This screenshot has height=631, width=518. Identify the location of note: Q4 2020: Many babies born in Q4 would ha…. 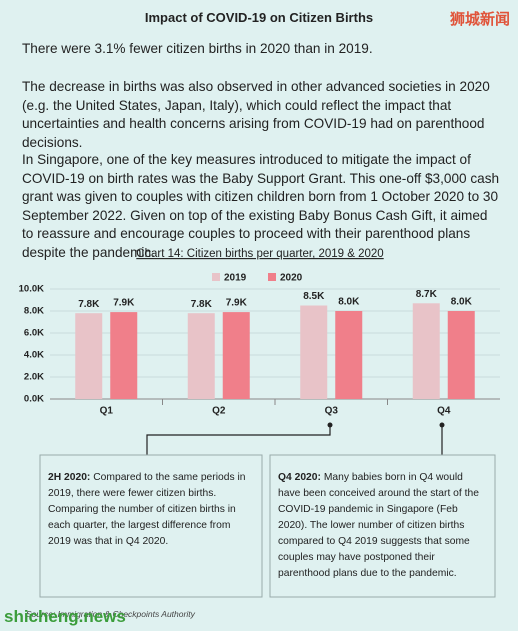
(383, 526).